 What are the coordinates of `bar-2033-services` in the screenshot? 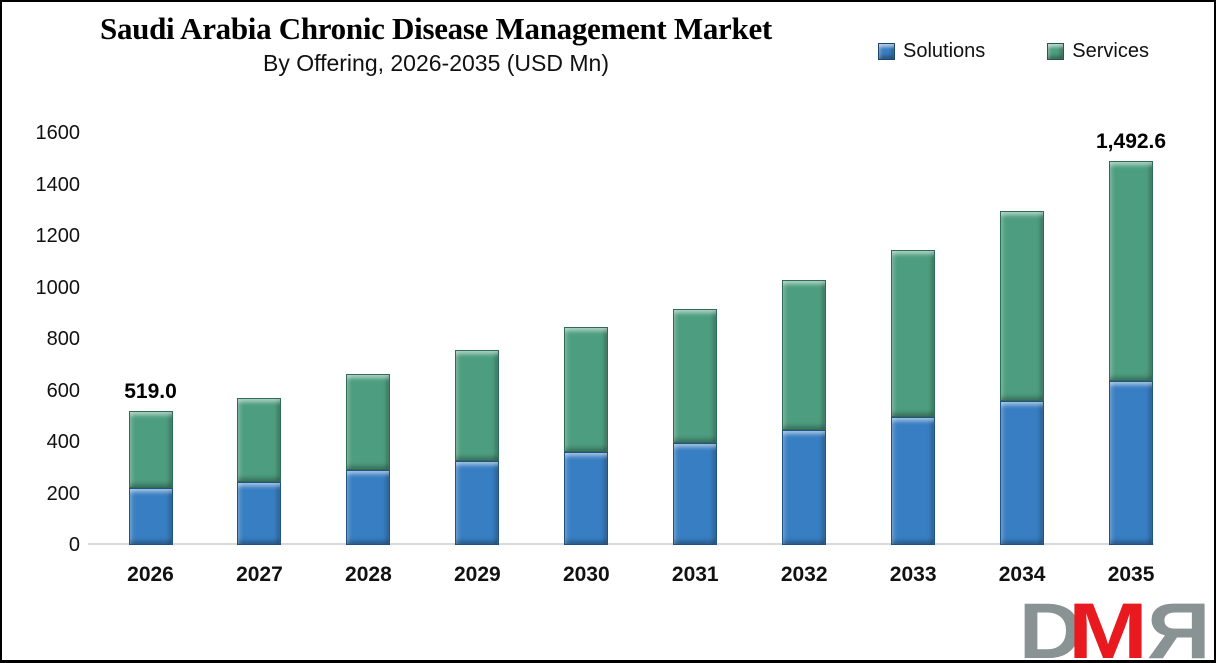 It's located at (913, 333).